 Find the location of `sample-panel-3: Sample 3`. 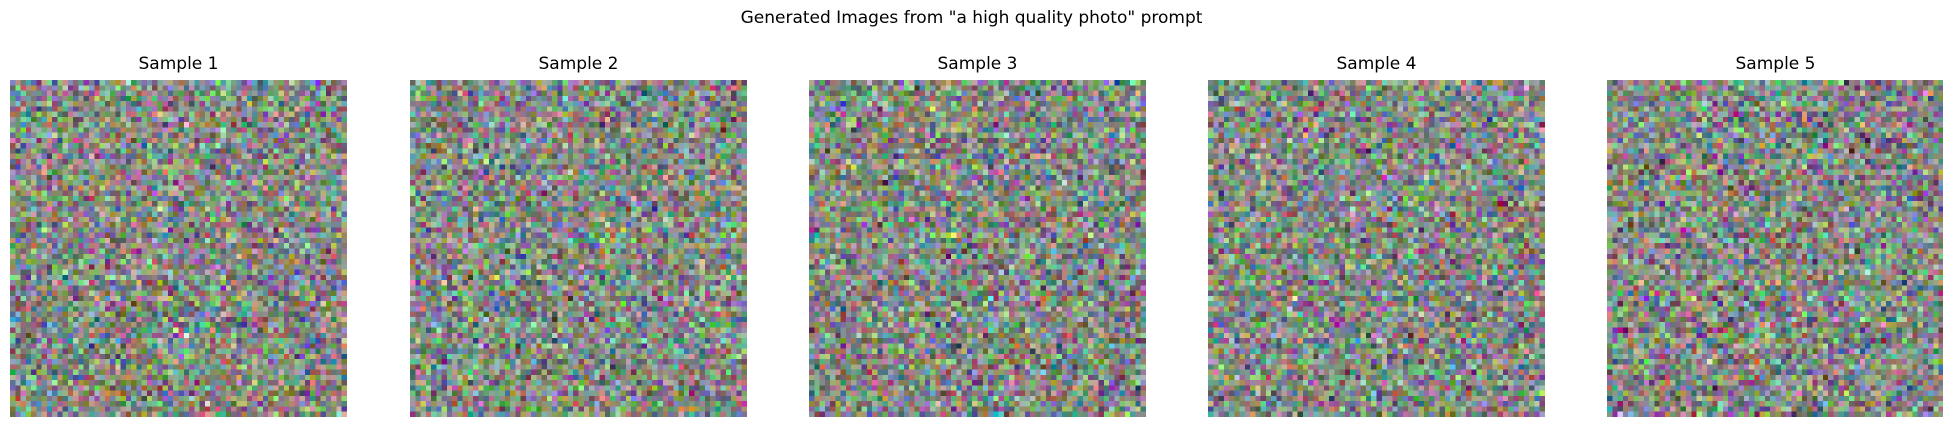

sample-panel-3: Sample 3 is located at coordinates (977, 235).